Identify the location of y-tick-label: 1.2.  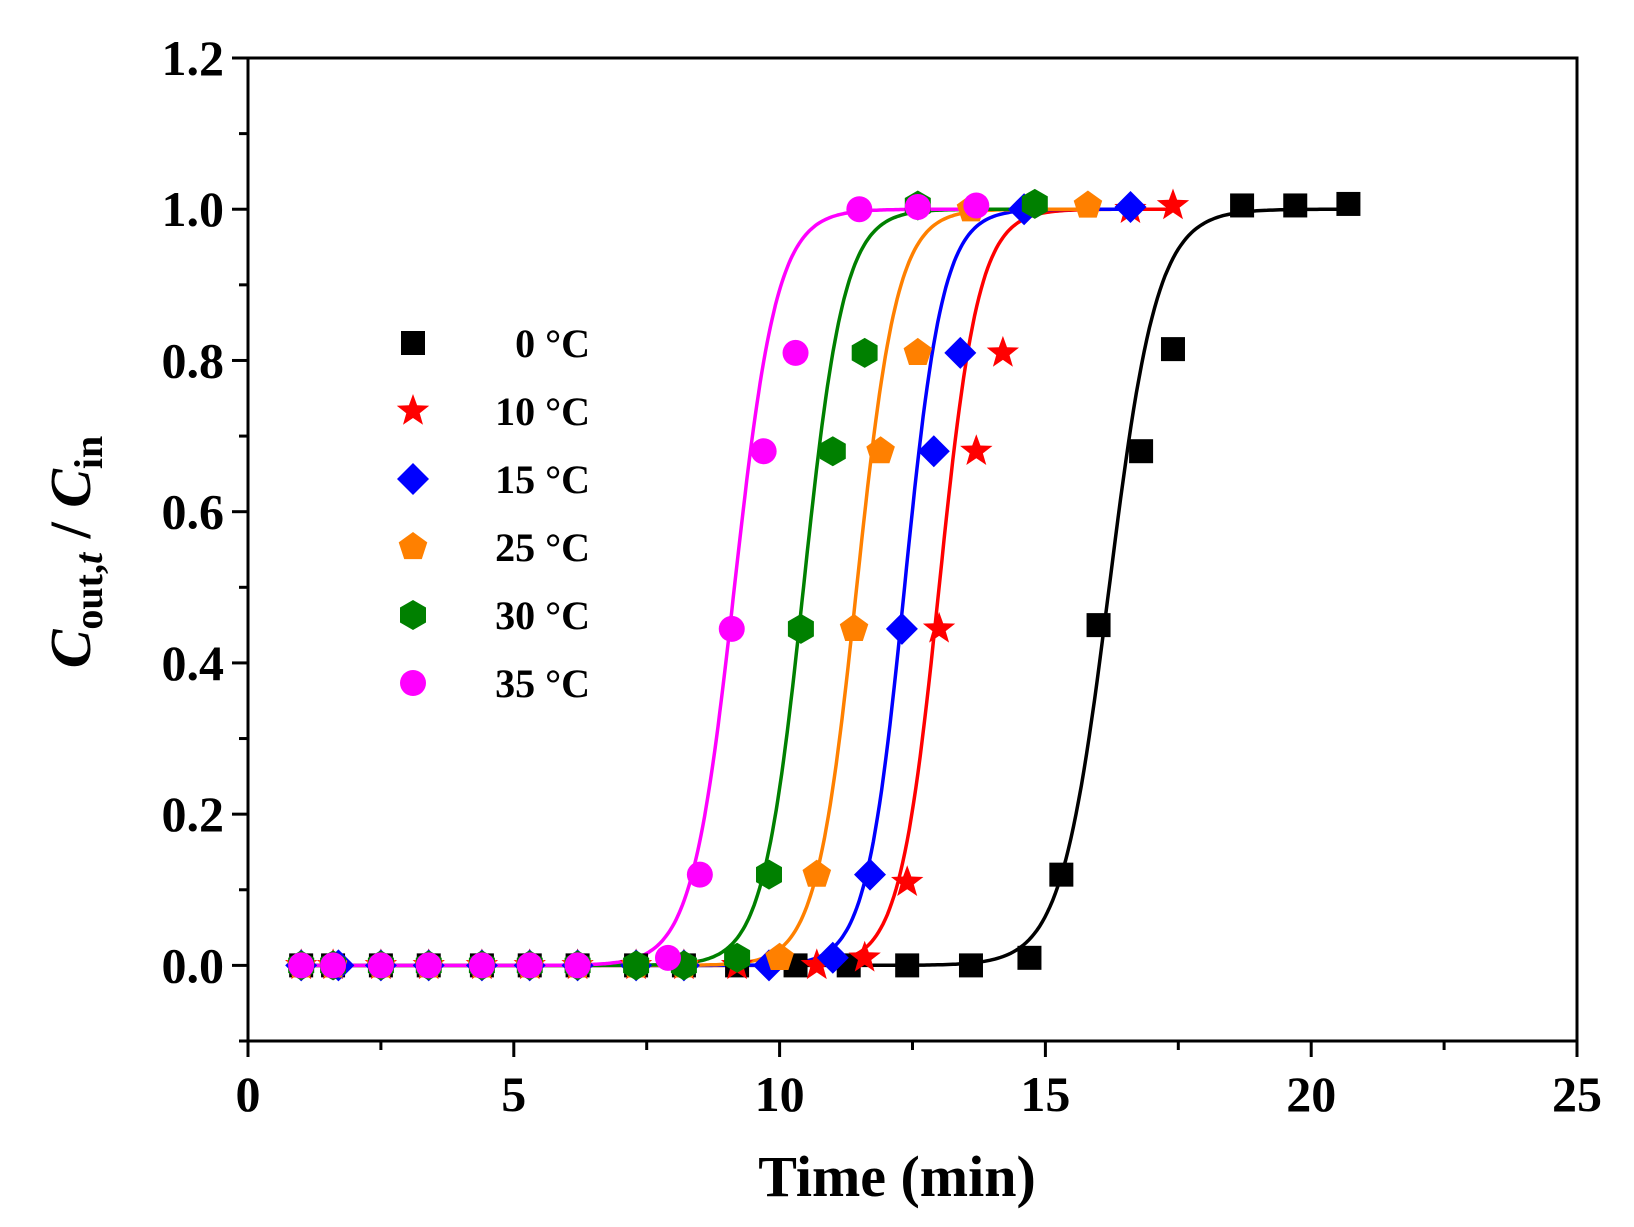
(193, 58).